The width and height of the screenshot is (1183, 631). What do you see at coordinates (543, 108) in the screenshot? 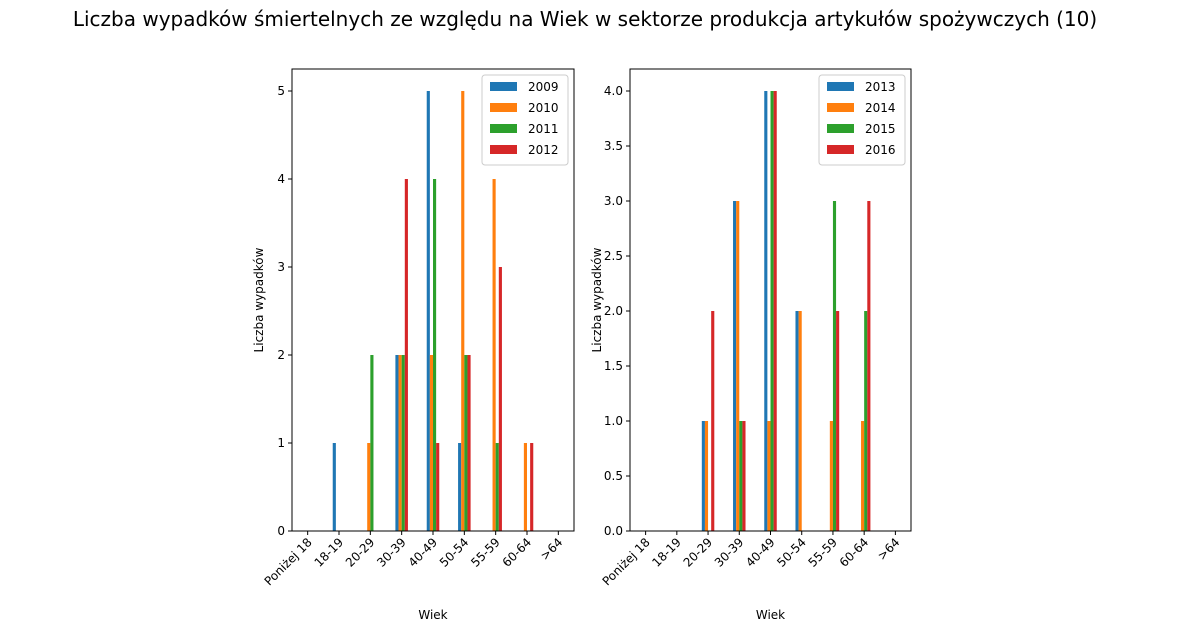
I see `legend-label-2010: 2010` at bounding box center [543, 108].